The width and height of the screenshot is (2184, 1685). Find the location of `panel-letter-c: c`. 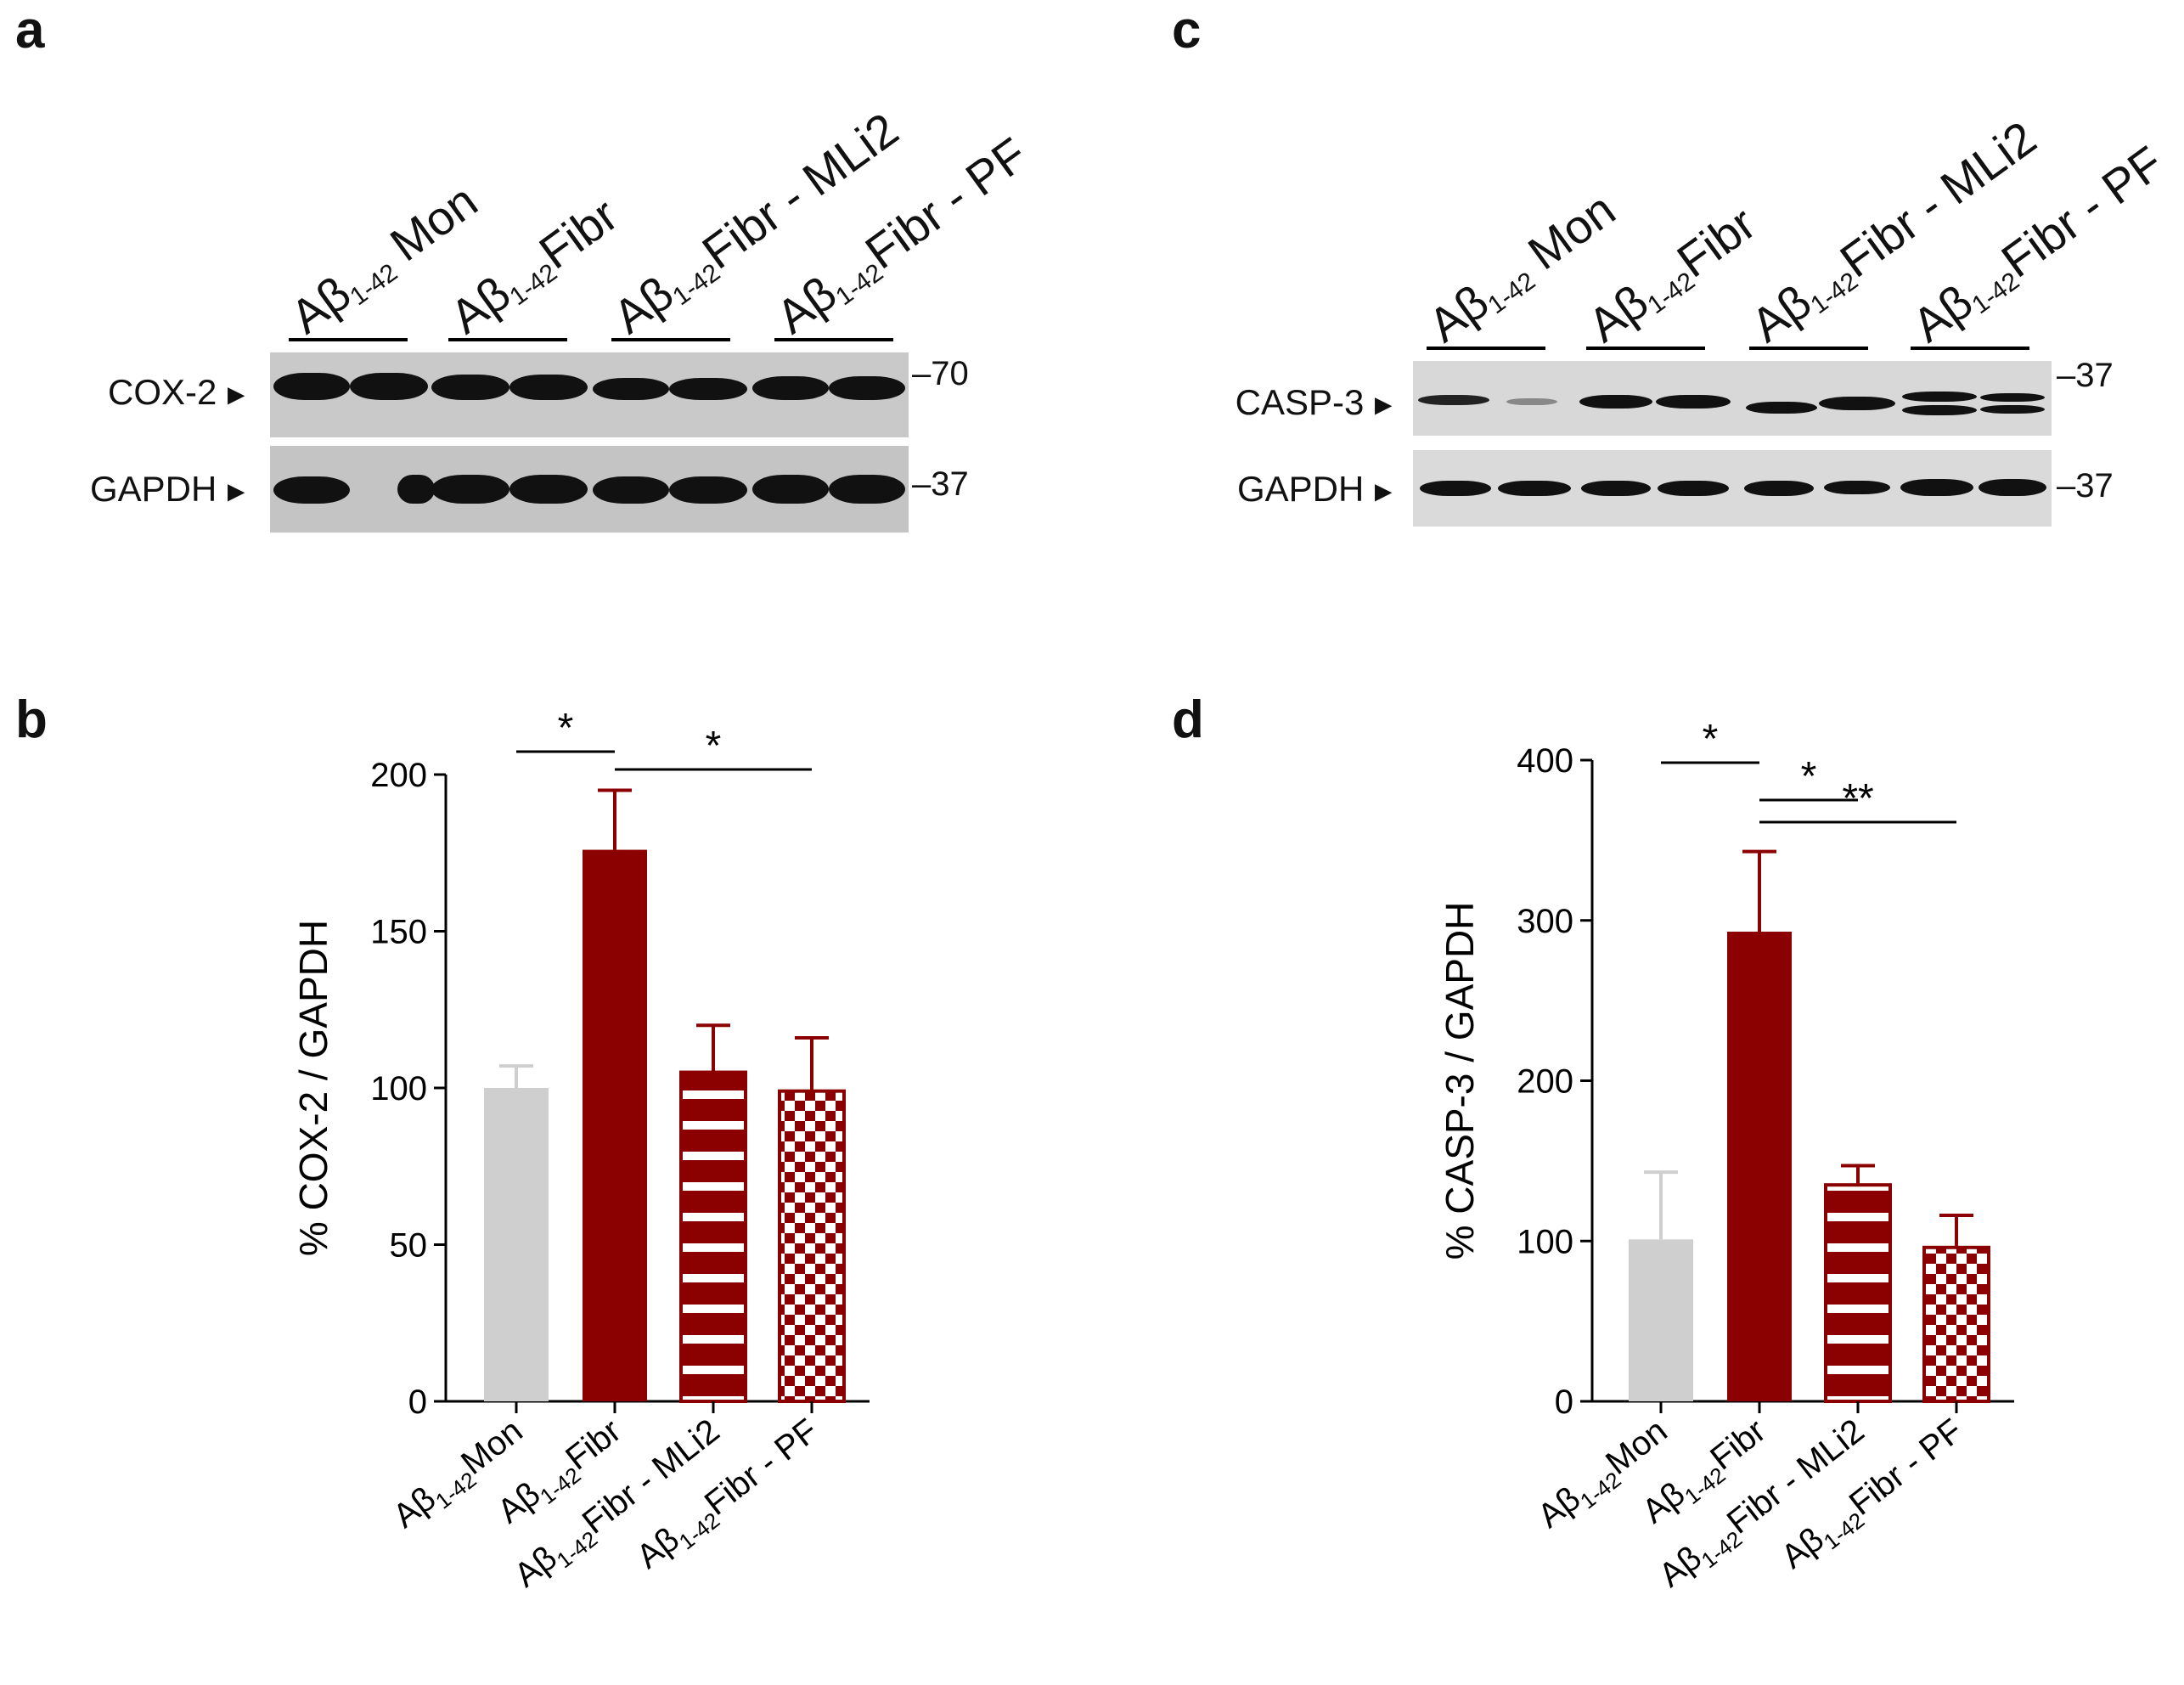

panel-letter-c: c is located at coordinates (1187, 30).